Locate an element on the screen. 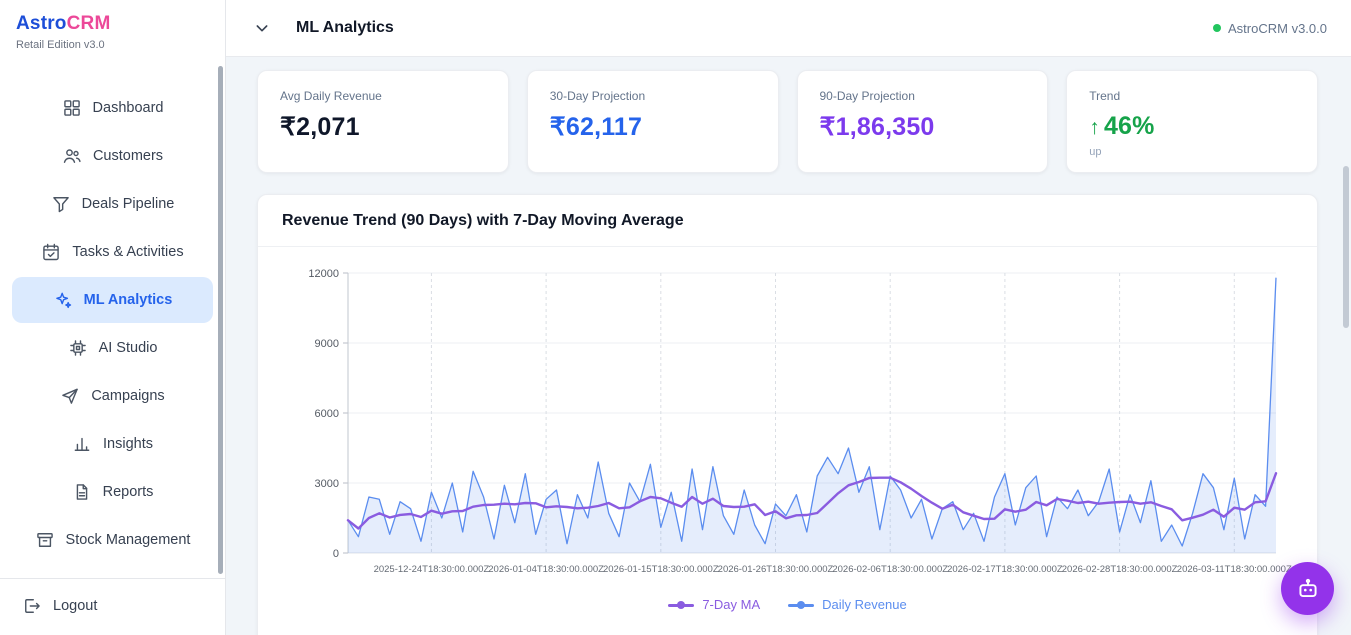 The image size is (1351, 635). page-title: ML Analytics is located at coordinates (345, 27).